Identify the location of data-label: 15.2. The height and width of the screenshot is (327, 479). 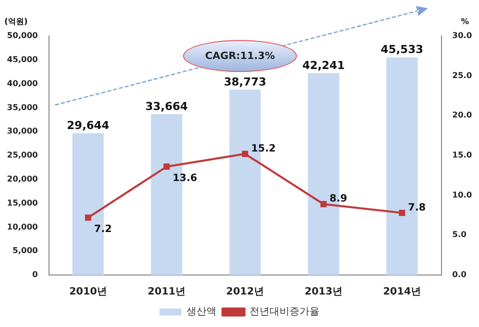
(263, 149).